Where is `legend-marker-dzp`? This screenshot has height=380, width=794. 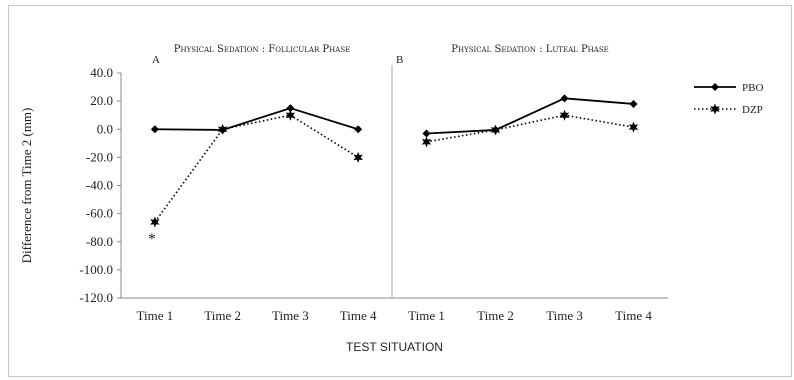 legend-marker-dzp is located at coordinates (715, 109).